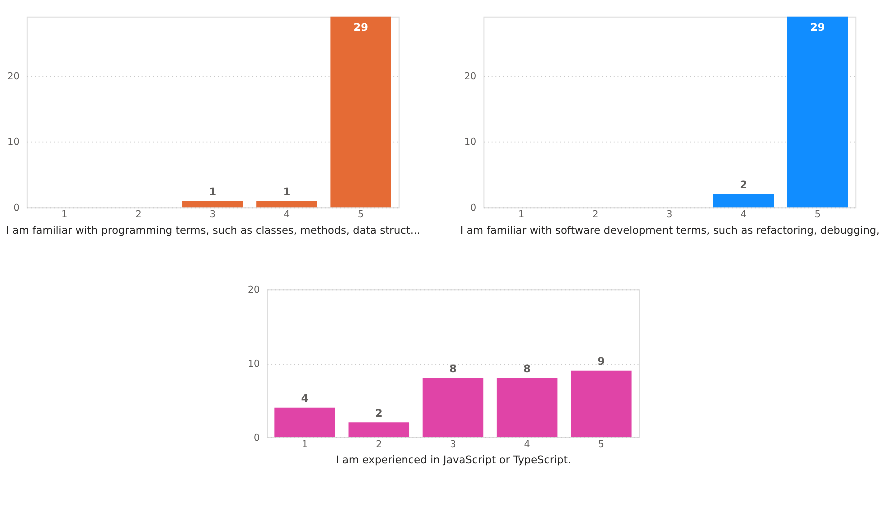 Image resolution: width=885 pixels, height=511 pixels. I want to click on data-label: 9, so click(602, 362).